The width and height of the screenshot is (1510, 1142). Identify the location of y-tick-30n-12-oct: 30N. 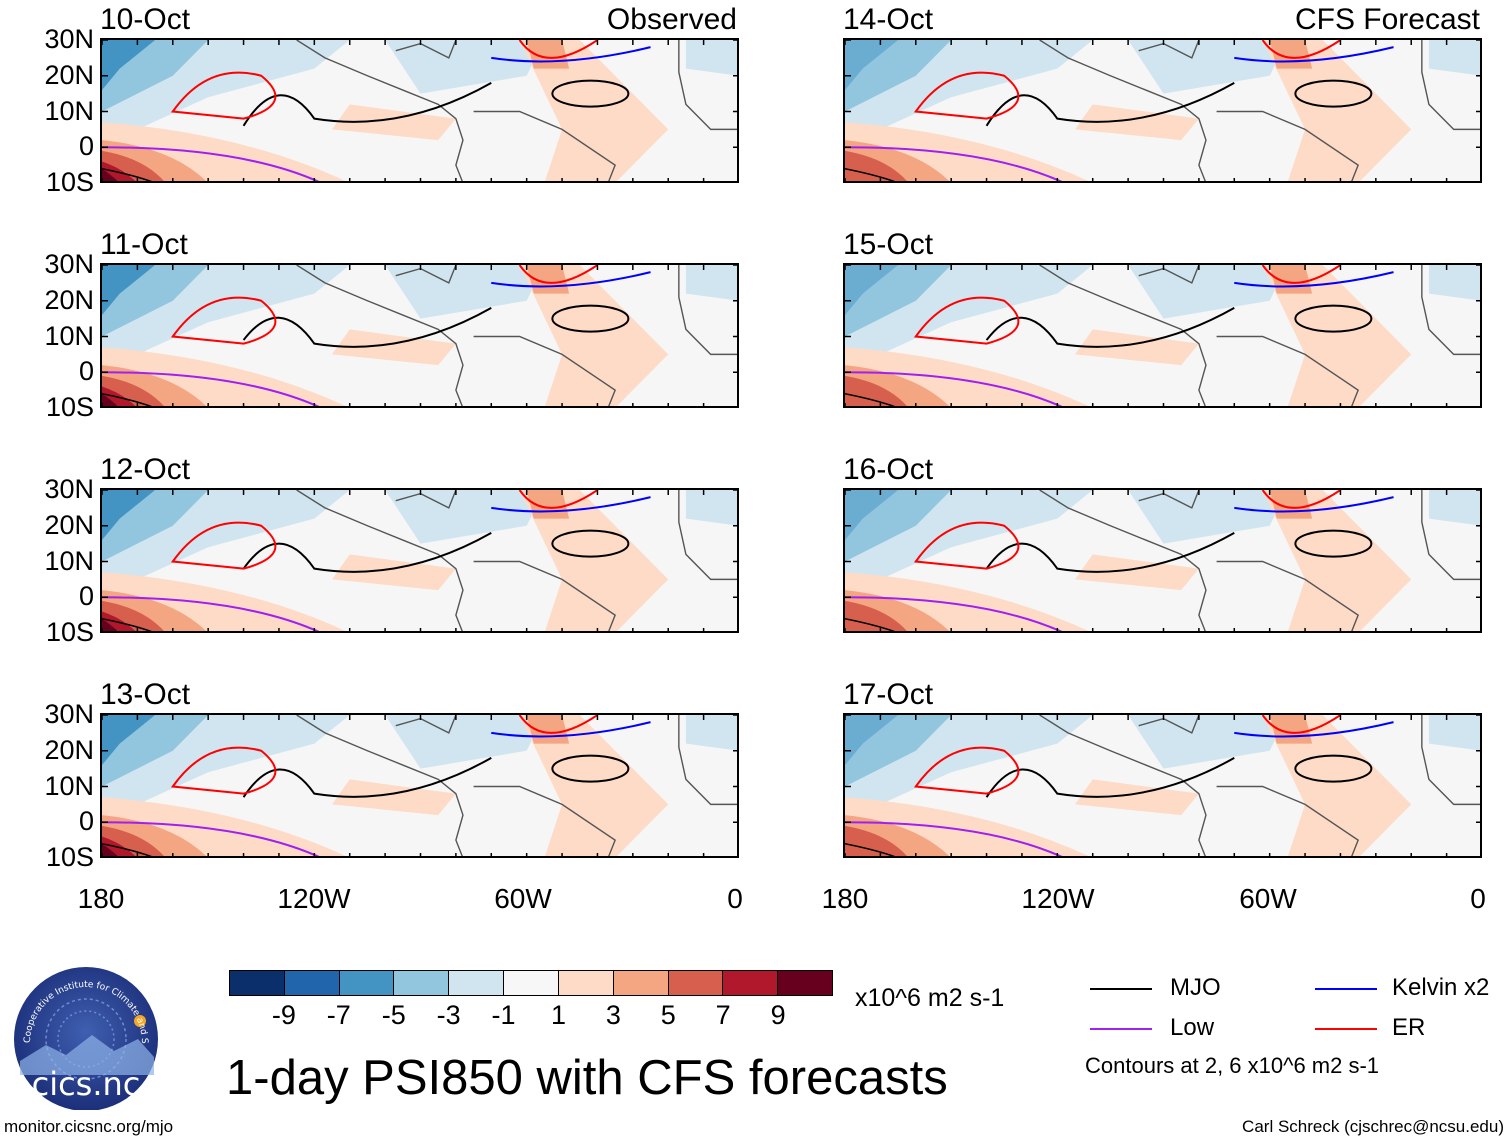
(69, 489).